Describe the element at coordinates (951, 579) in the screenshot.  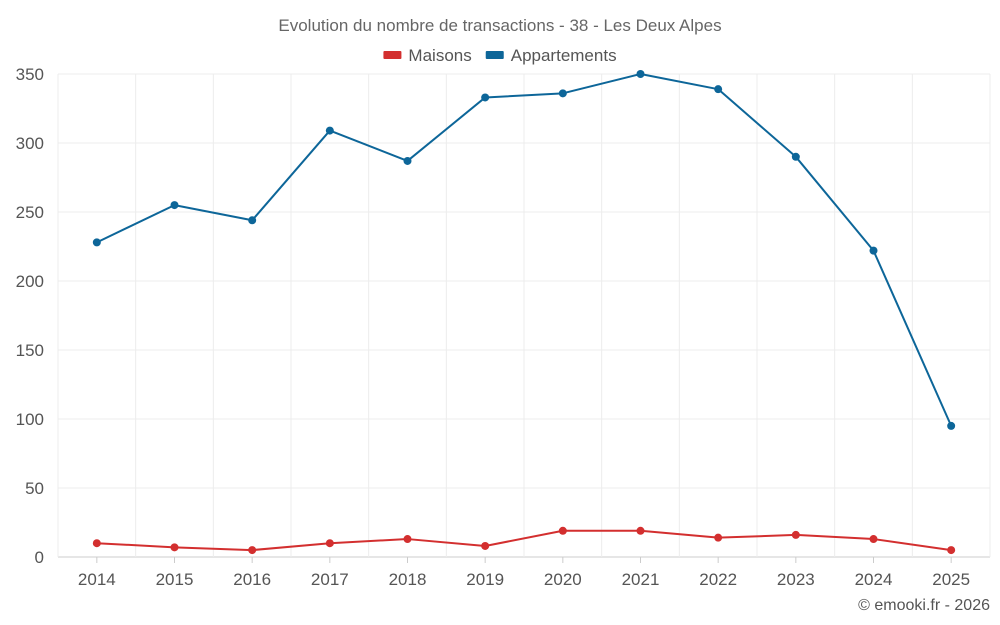
I see `x-tick-label: 2025` at that location.